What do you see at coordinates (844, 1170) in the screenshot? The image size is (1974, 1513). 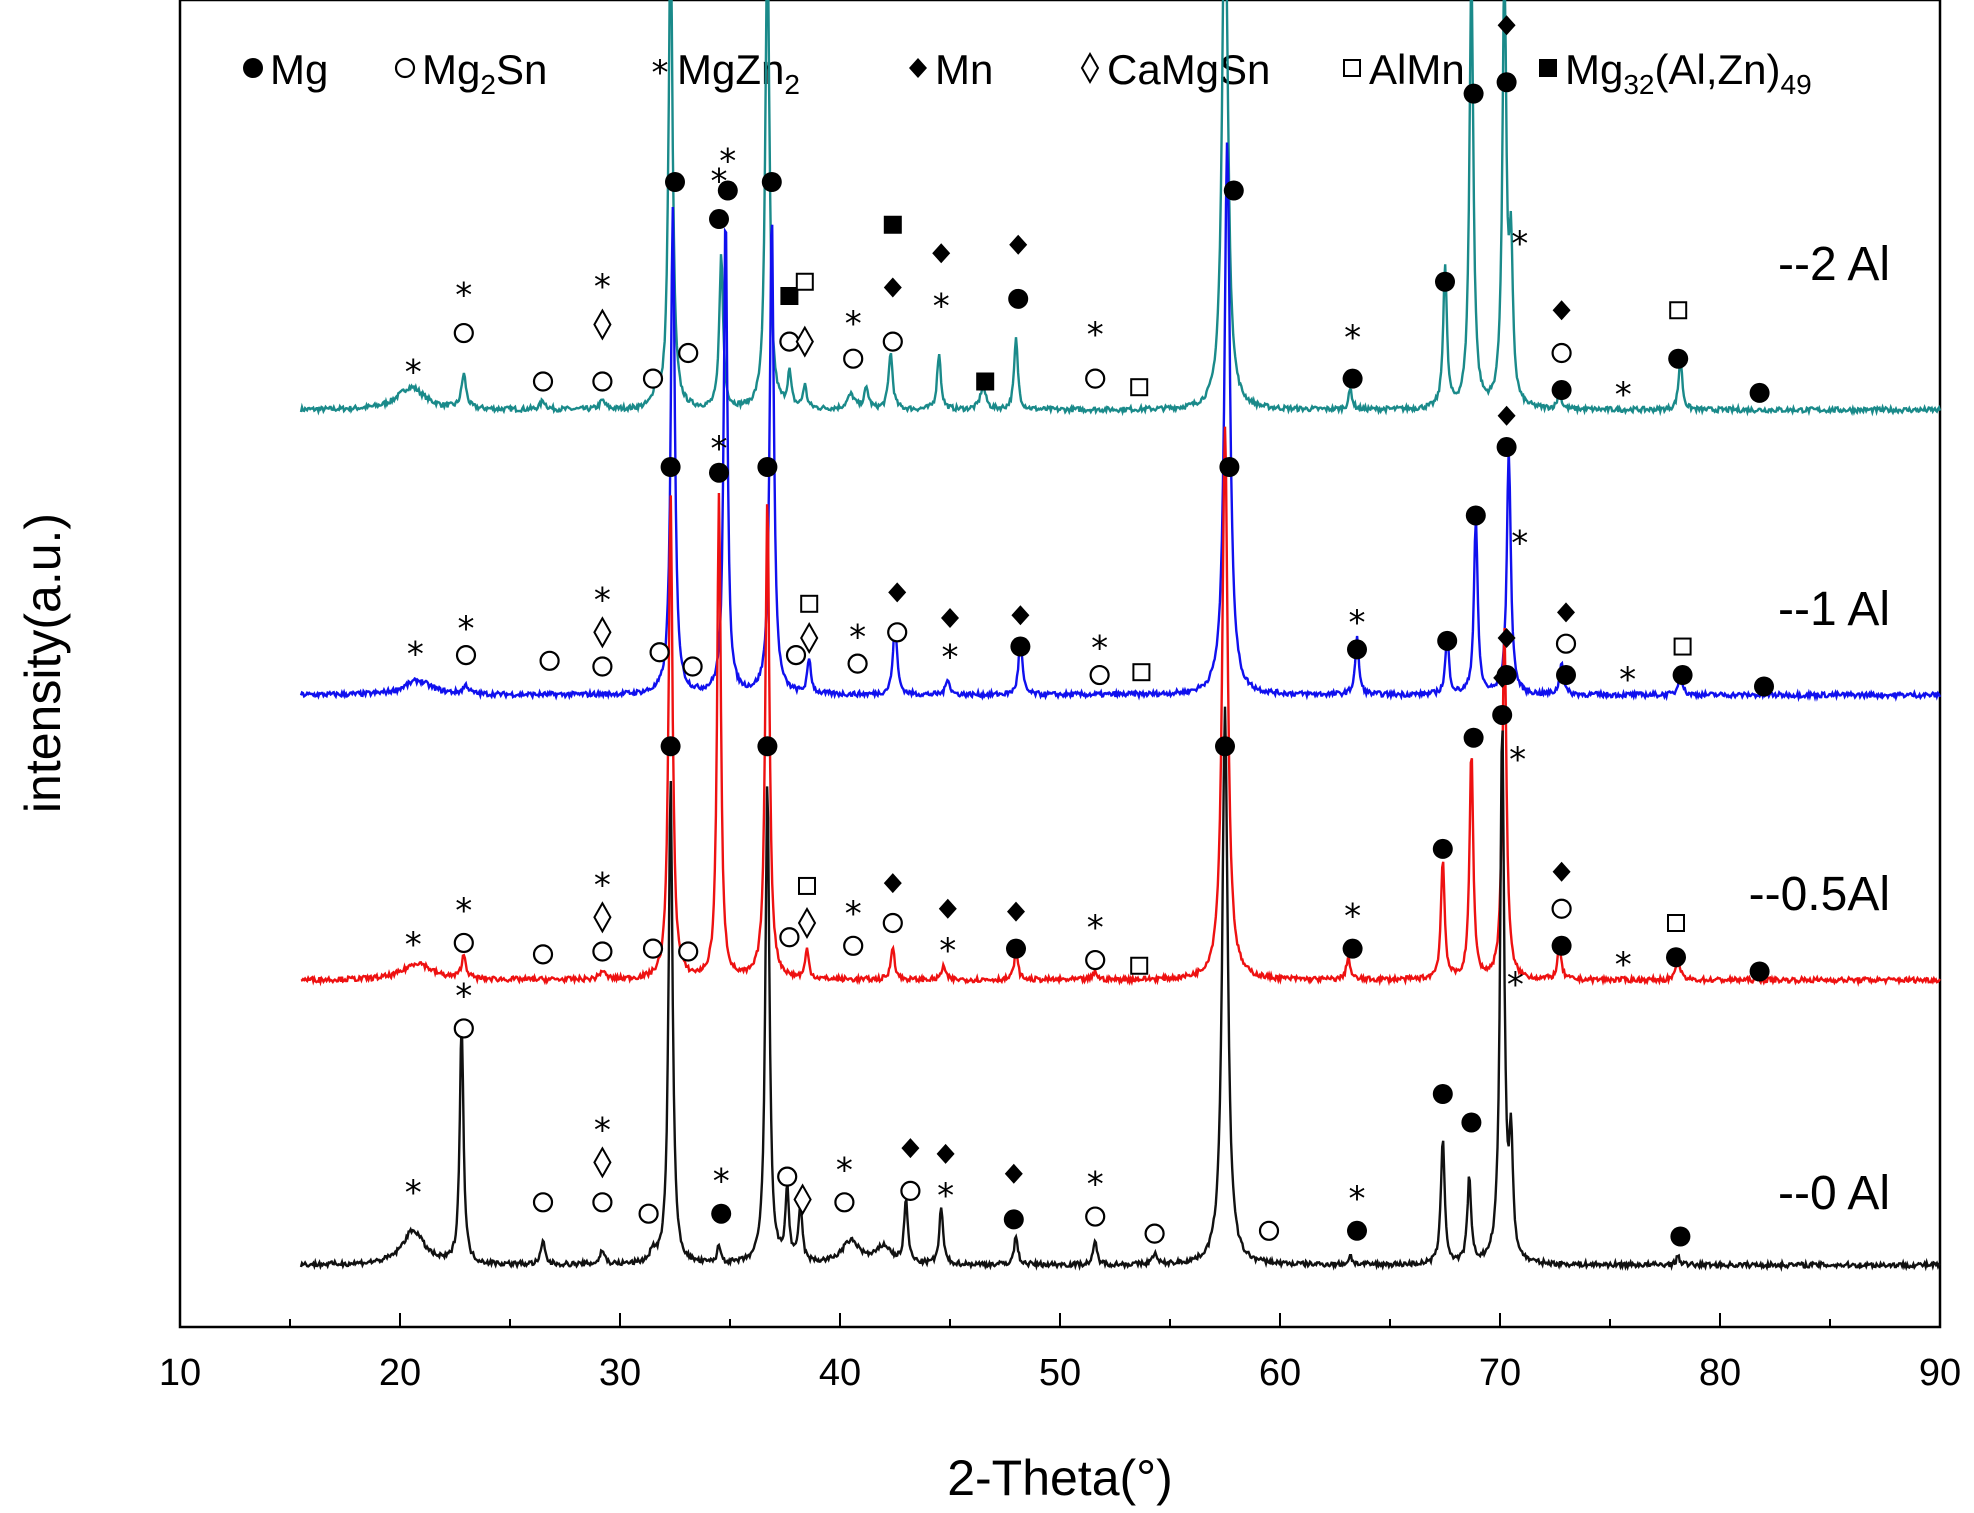 I see `peak-marker-s3-14-shape: *` at bounding box center [844, 1170].